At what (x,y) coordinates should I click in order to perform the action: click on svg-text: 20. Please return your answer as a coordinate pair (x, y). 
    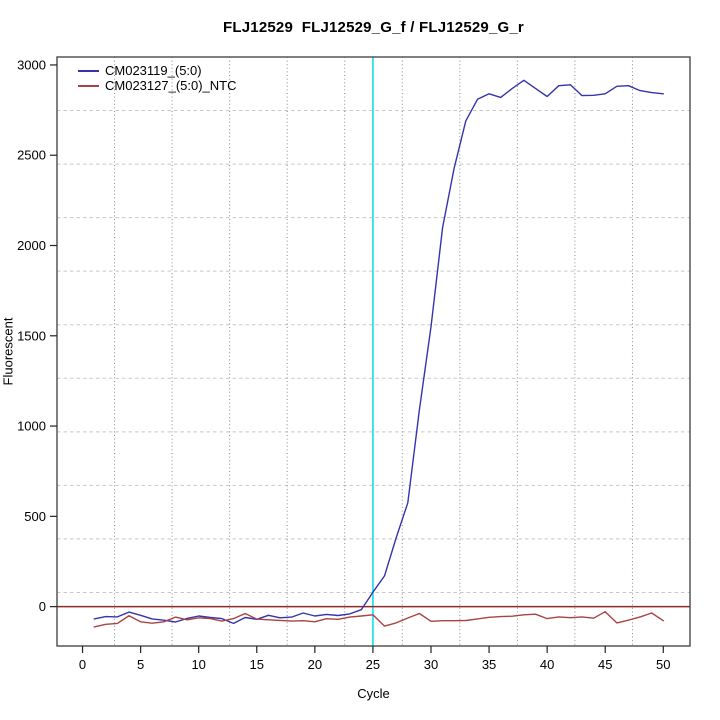
    Looking at the image, I should click on (315, 664).